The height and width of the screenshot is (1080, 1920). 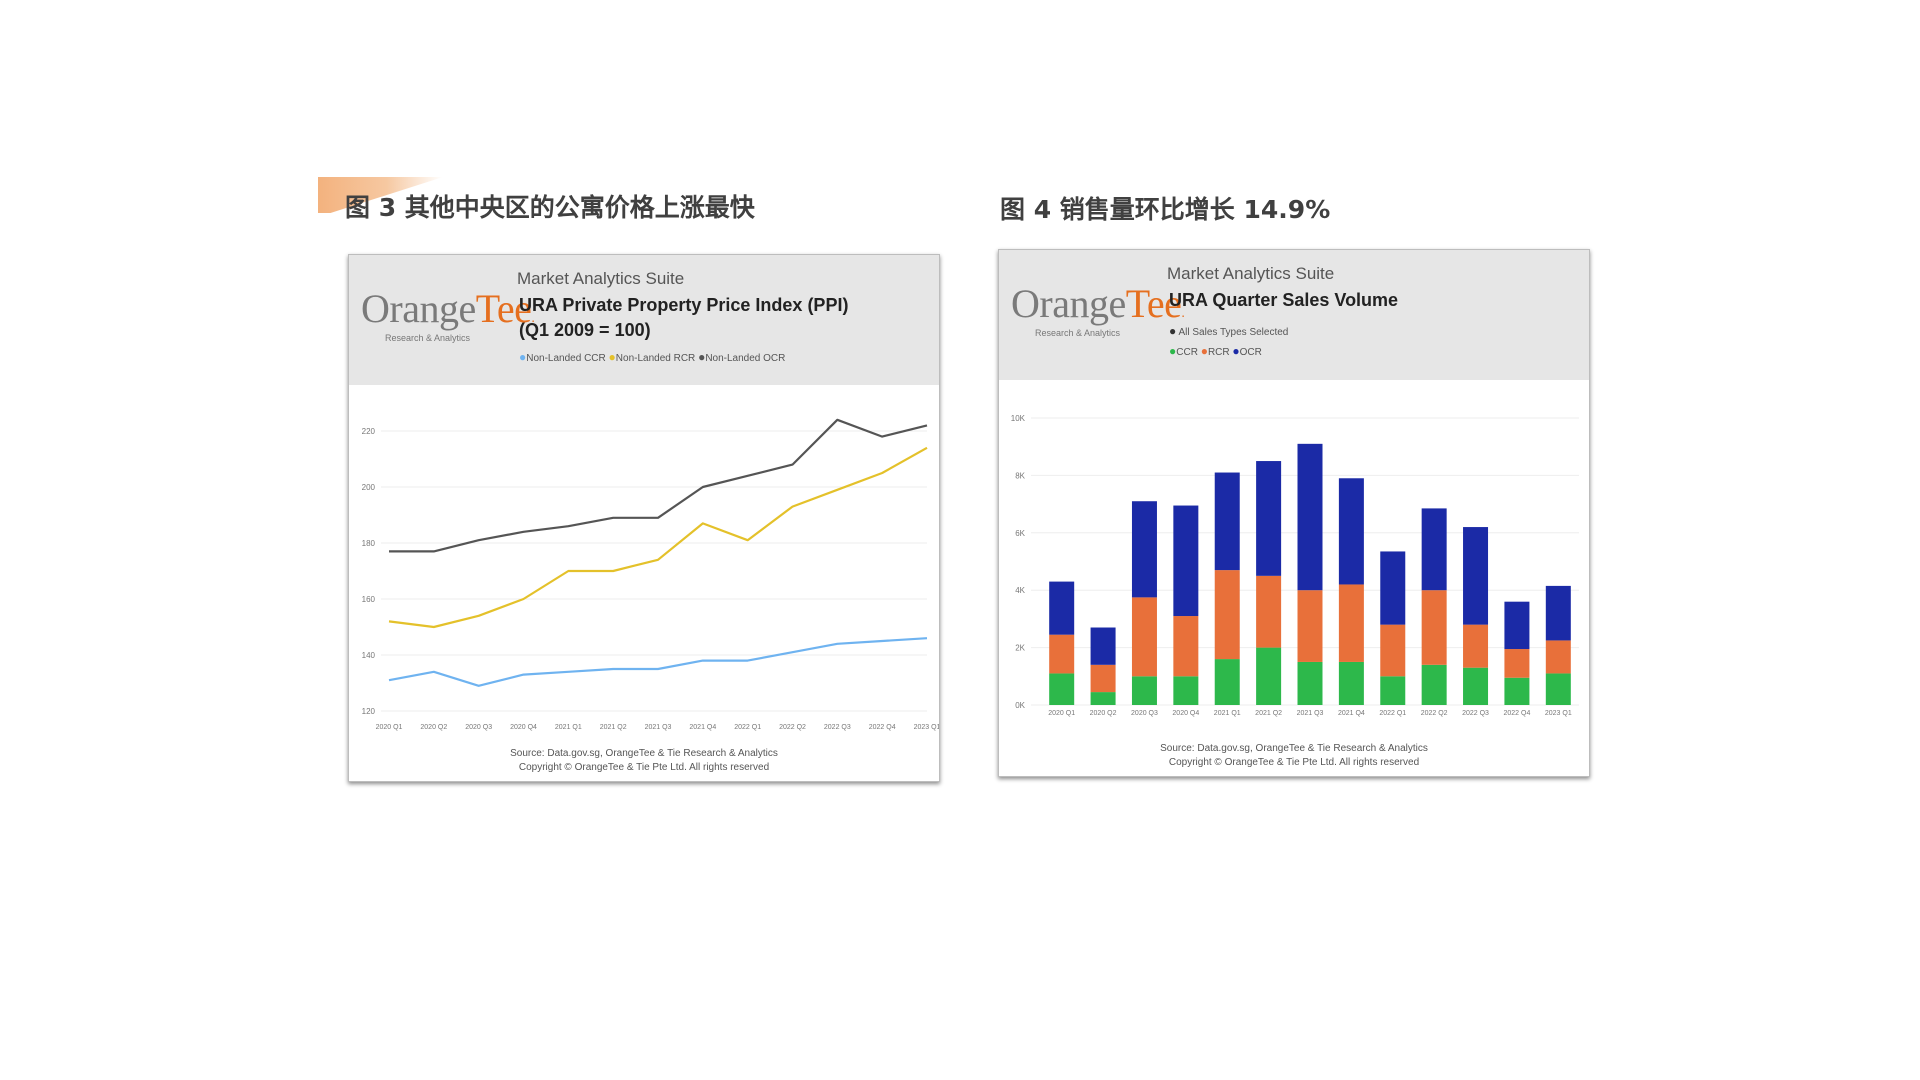 What do you see at coordinates (1144, 713) in the screenshot?
I see `x-tick-label: 2020 Q3` at bounding box center [1144, 713].